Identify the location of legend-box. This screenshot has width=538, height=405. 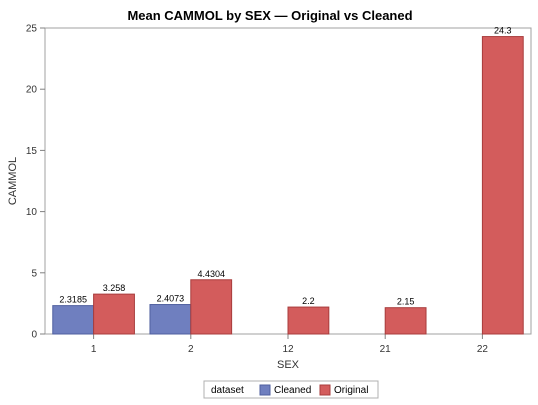
(291, 389).